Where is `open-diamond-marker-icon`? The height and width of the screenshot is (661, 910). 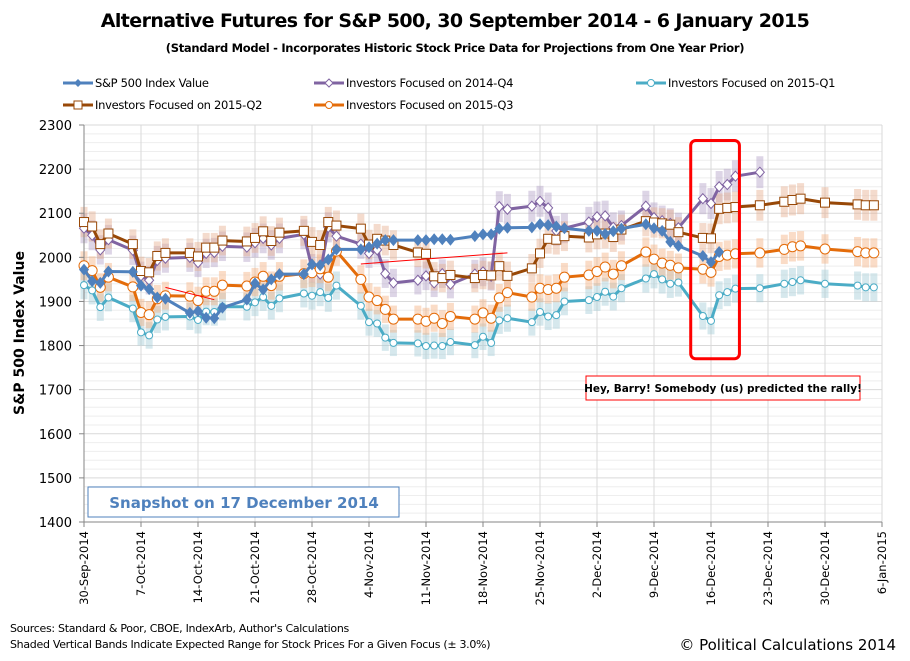
open-diamond-marker-icon is located at coordinates (329, 83).